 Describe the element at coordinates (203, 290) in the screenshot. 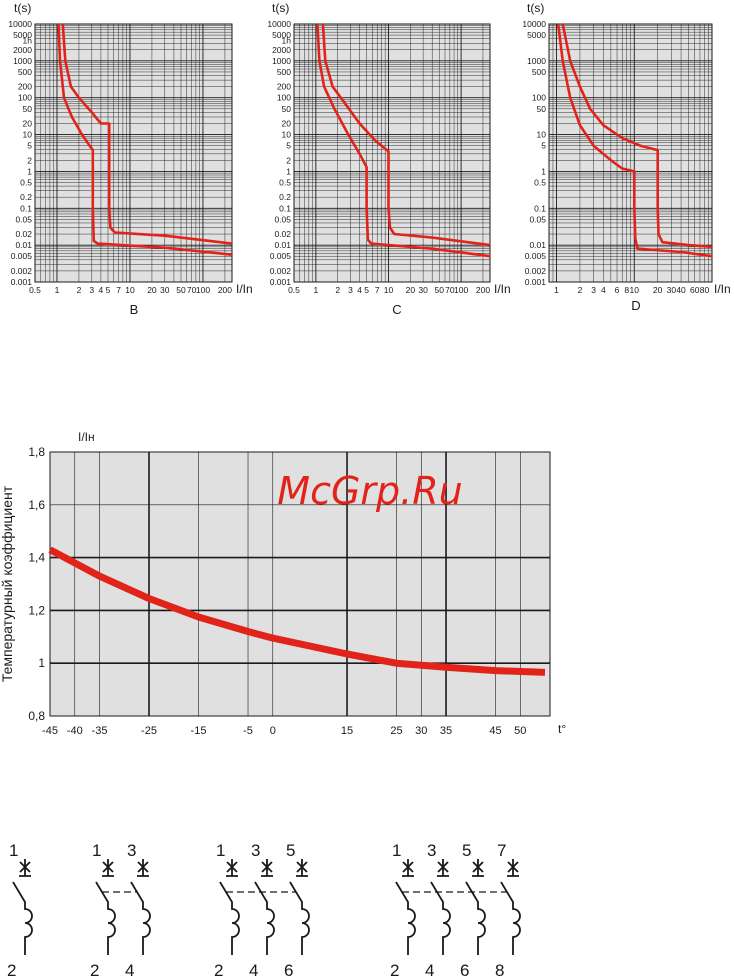

I see `x-tick-label: 100` at that location.